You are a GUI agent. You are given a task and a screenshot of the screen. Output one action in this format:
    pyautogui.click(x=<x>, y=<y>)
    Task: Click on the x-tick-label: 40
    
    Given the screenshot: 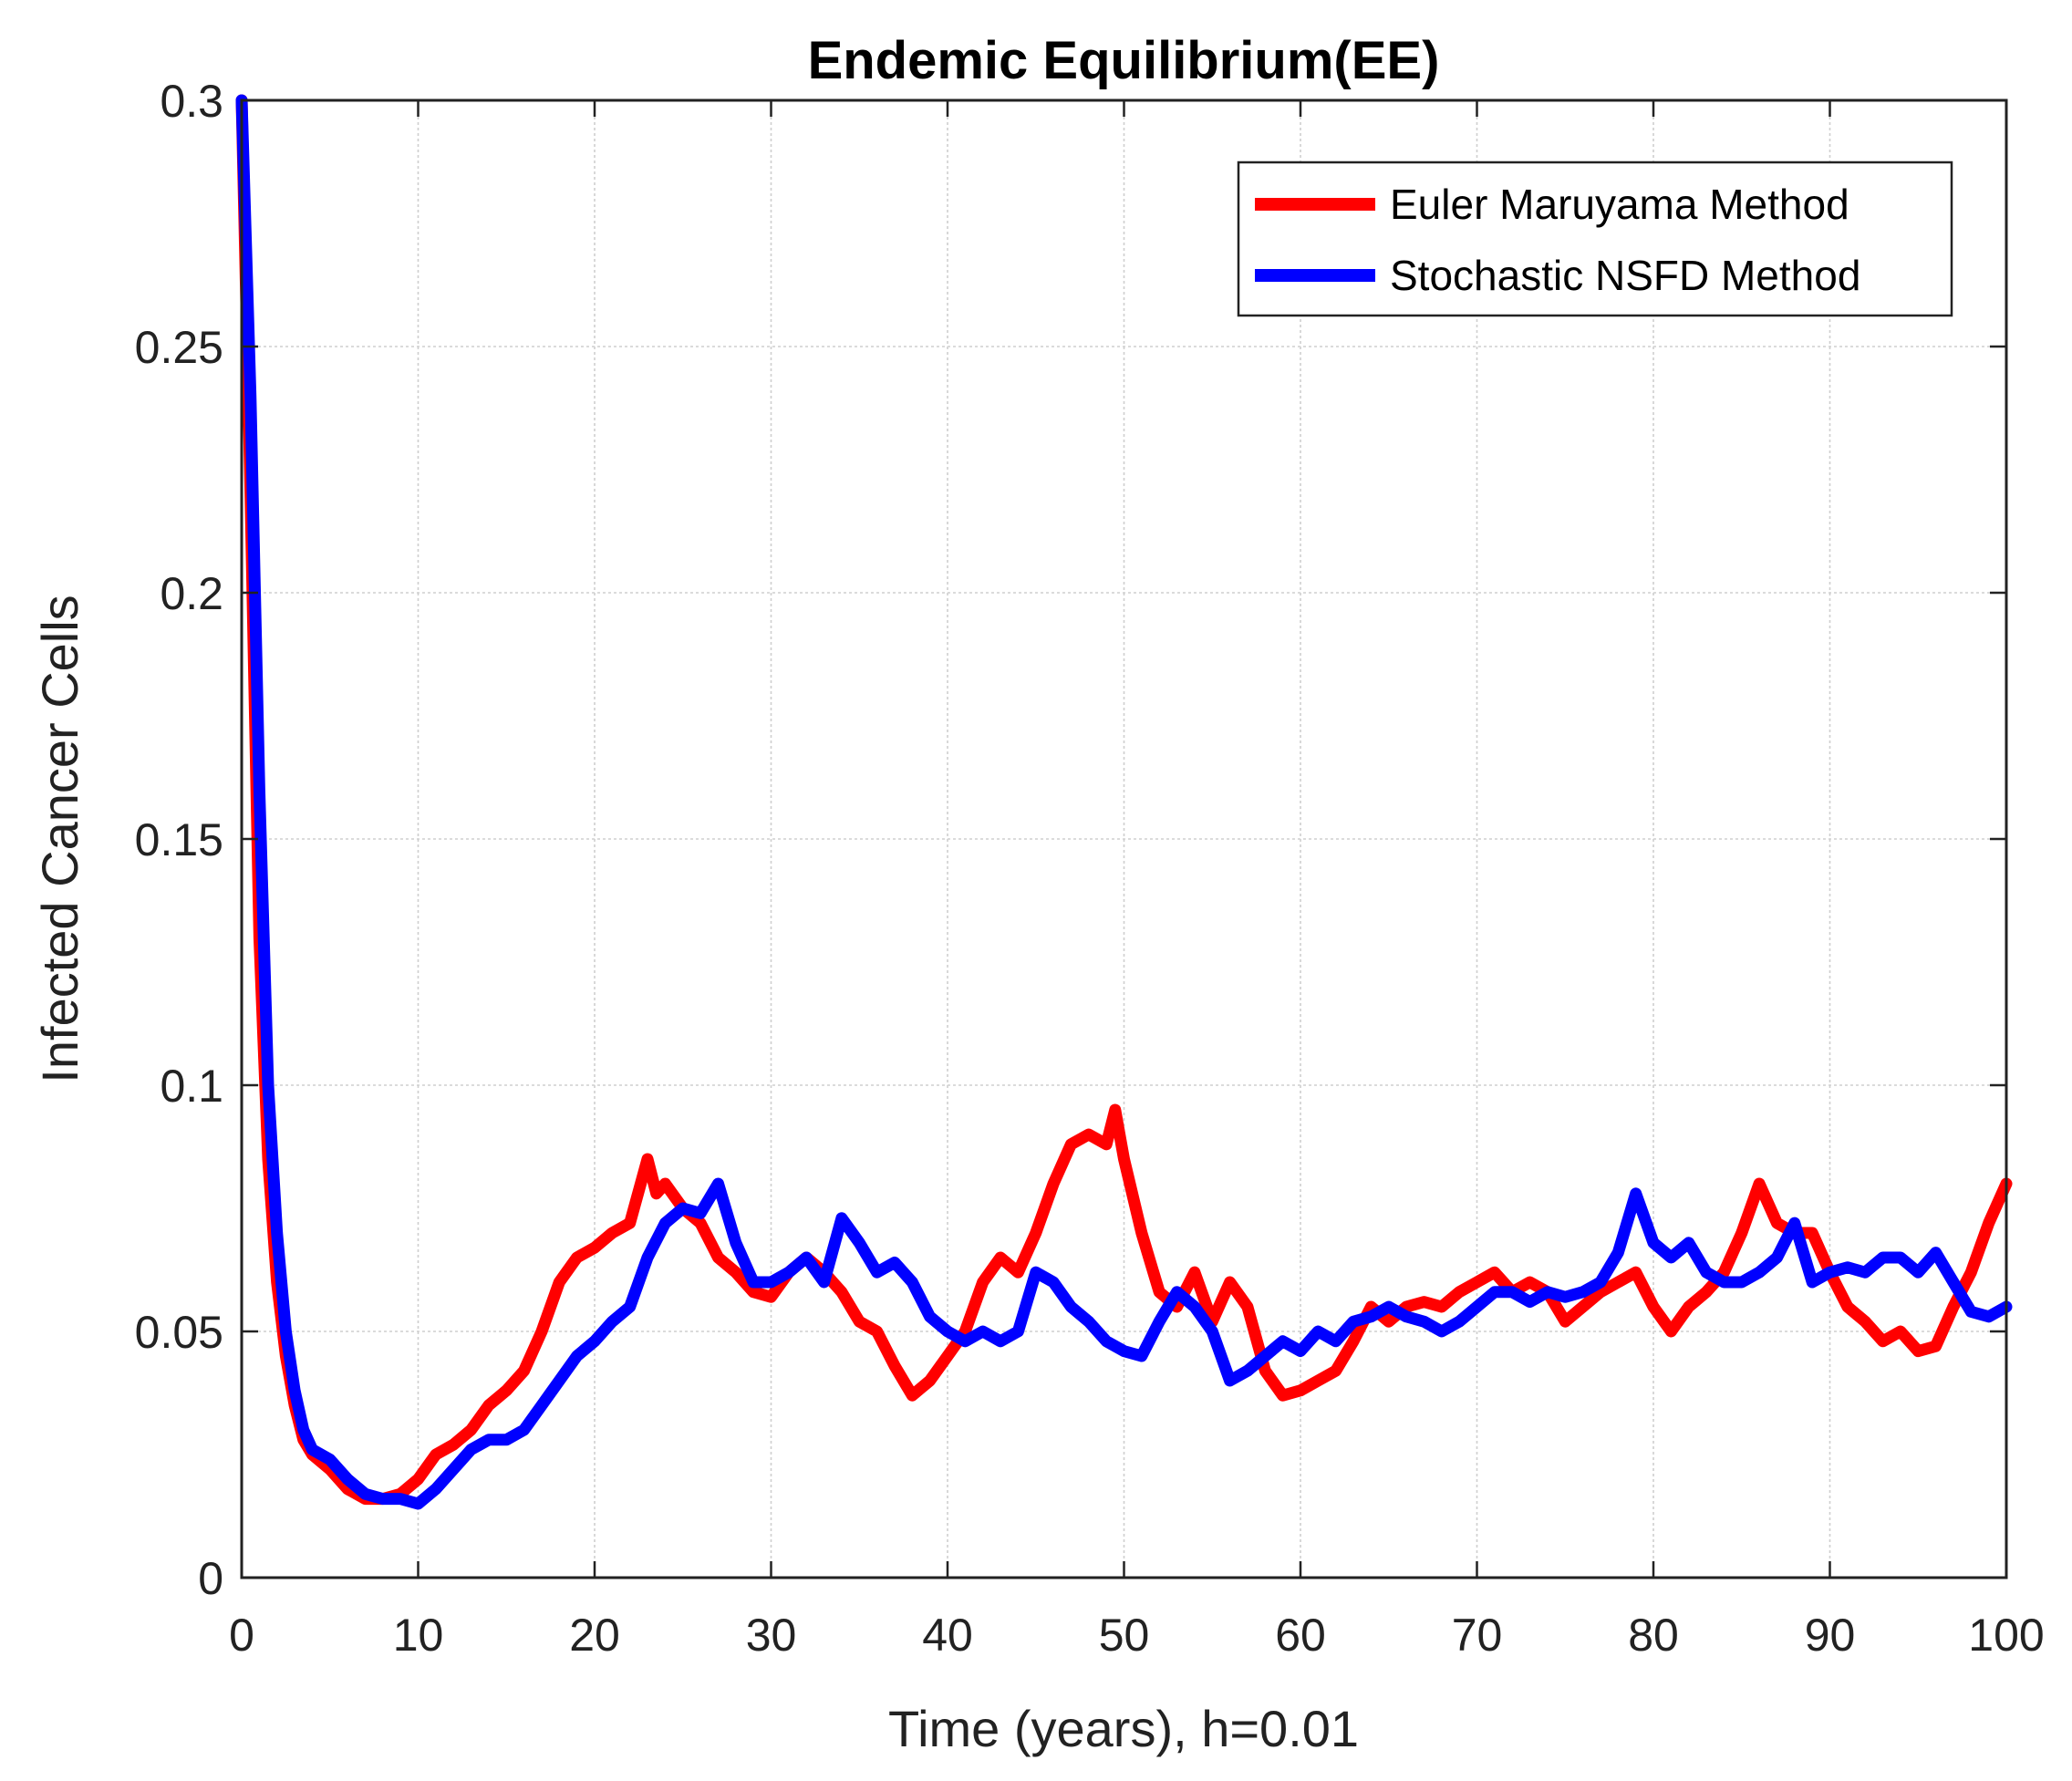 What is the action you would take?
    pyautogui.click(x=947, y=1635)
    